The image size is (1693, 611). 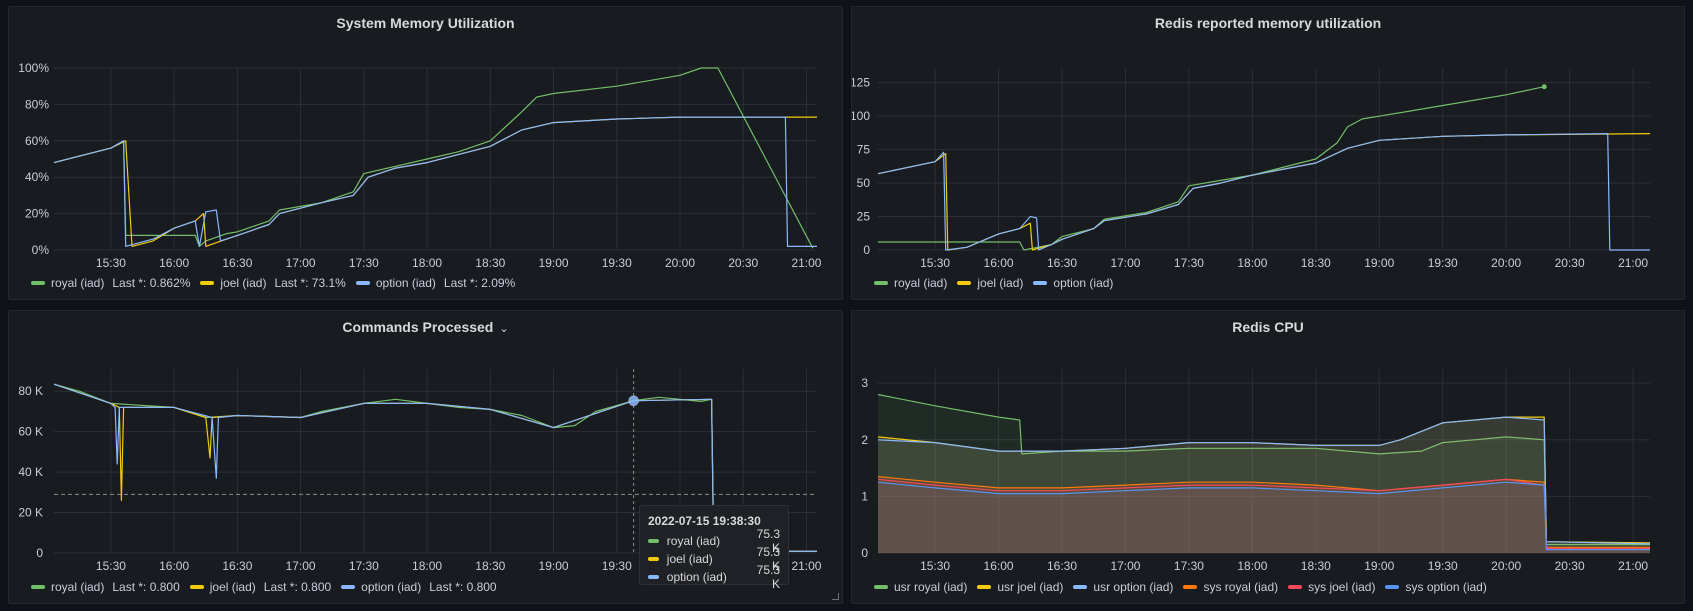 I want to click on y-tick-label: 125, so click(x=861, y=83).